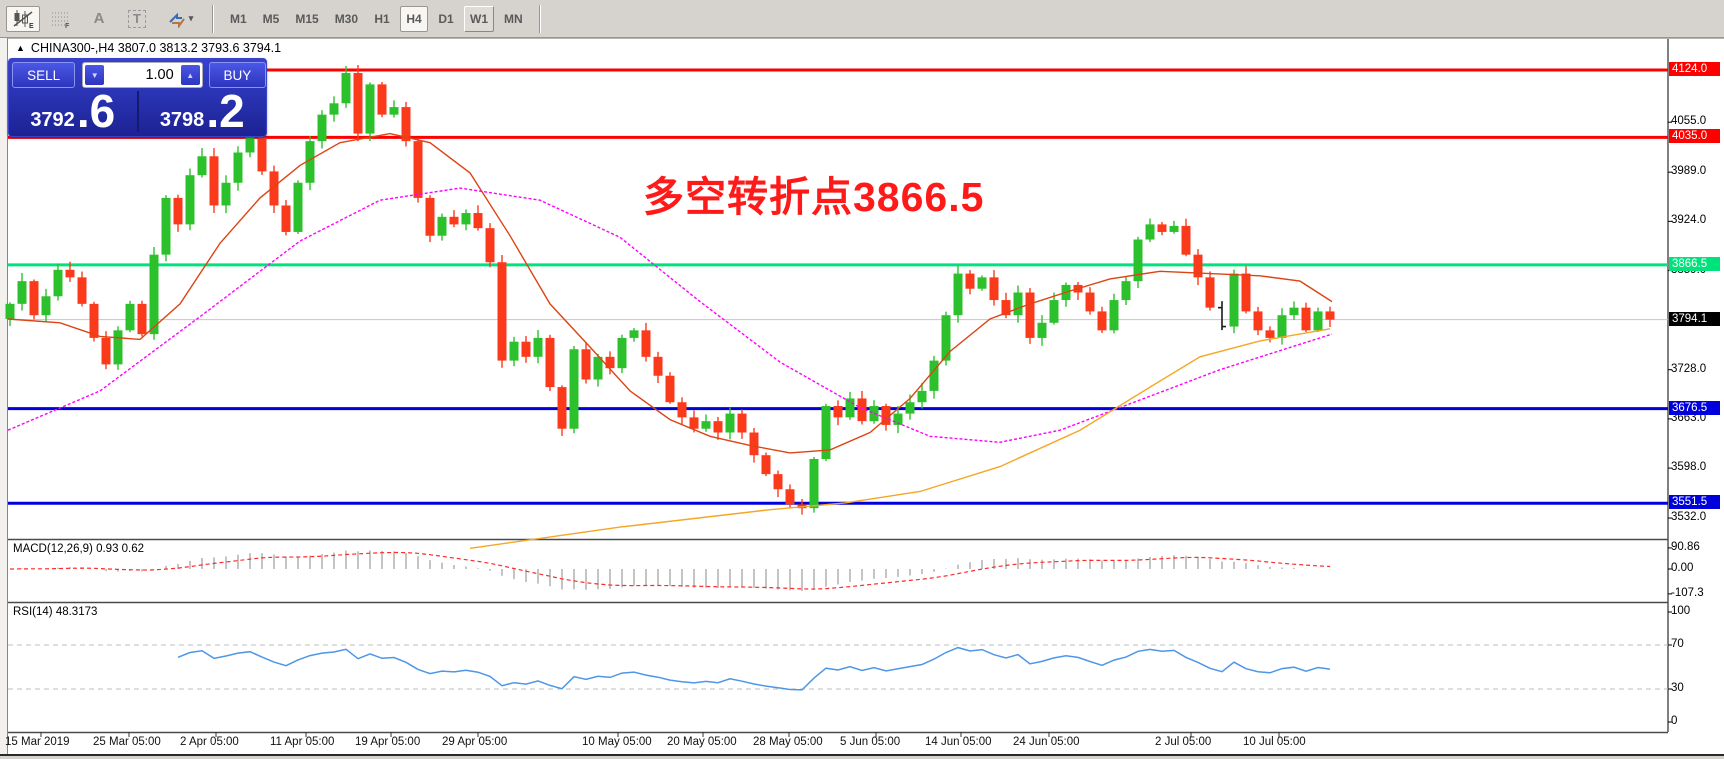 The height and width of the screenshot is (759, 1724). What do you see at coordinates (479, 18) in the screenshot?
I see `timeframe-button-w1: W1` at bounding box center [479, 18].